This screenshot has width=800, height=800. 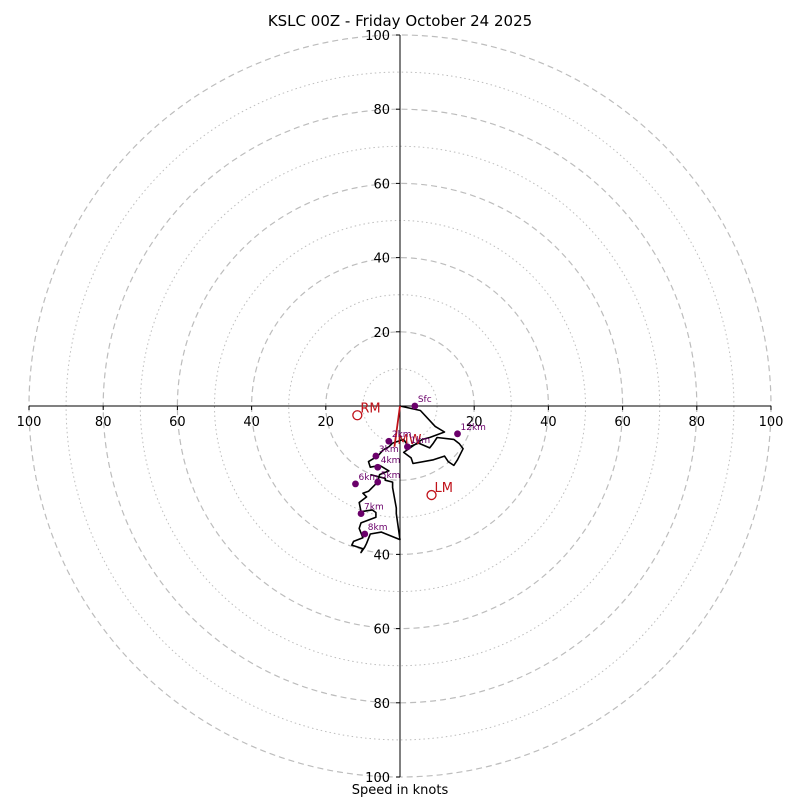 I want to click on height-marker-3km, so click(x=376, y=456).